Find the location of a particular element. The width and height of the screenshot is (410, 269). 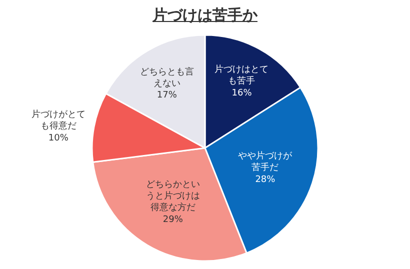

data-label: 16% is located at coordinates (242, 93).